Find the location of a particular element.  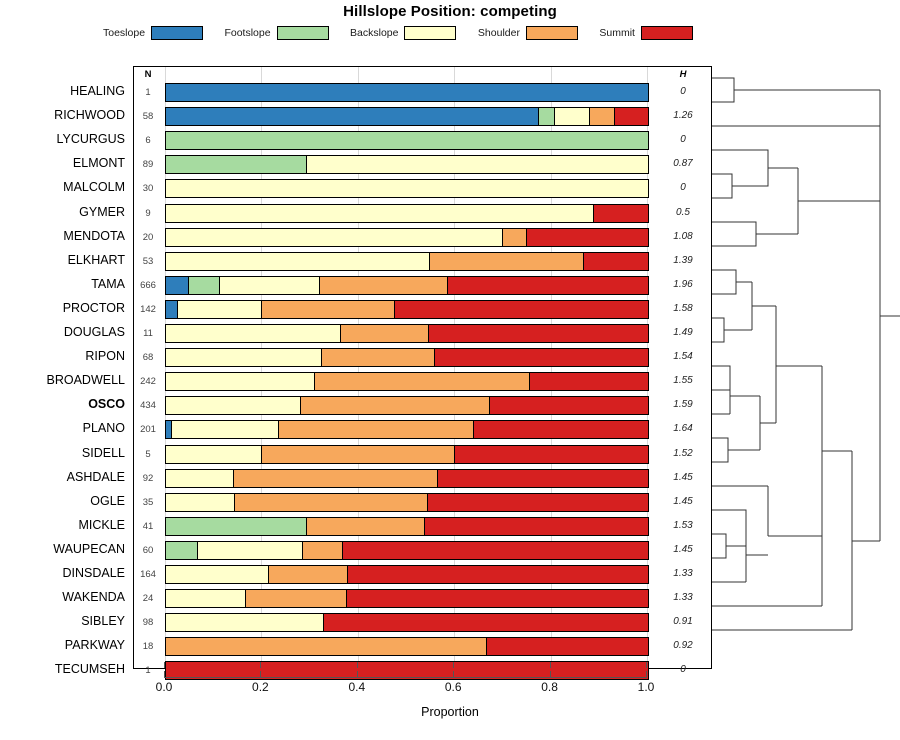

legend-label: Footslope is located at coordinates (247, 33).